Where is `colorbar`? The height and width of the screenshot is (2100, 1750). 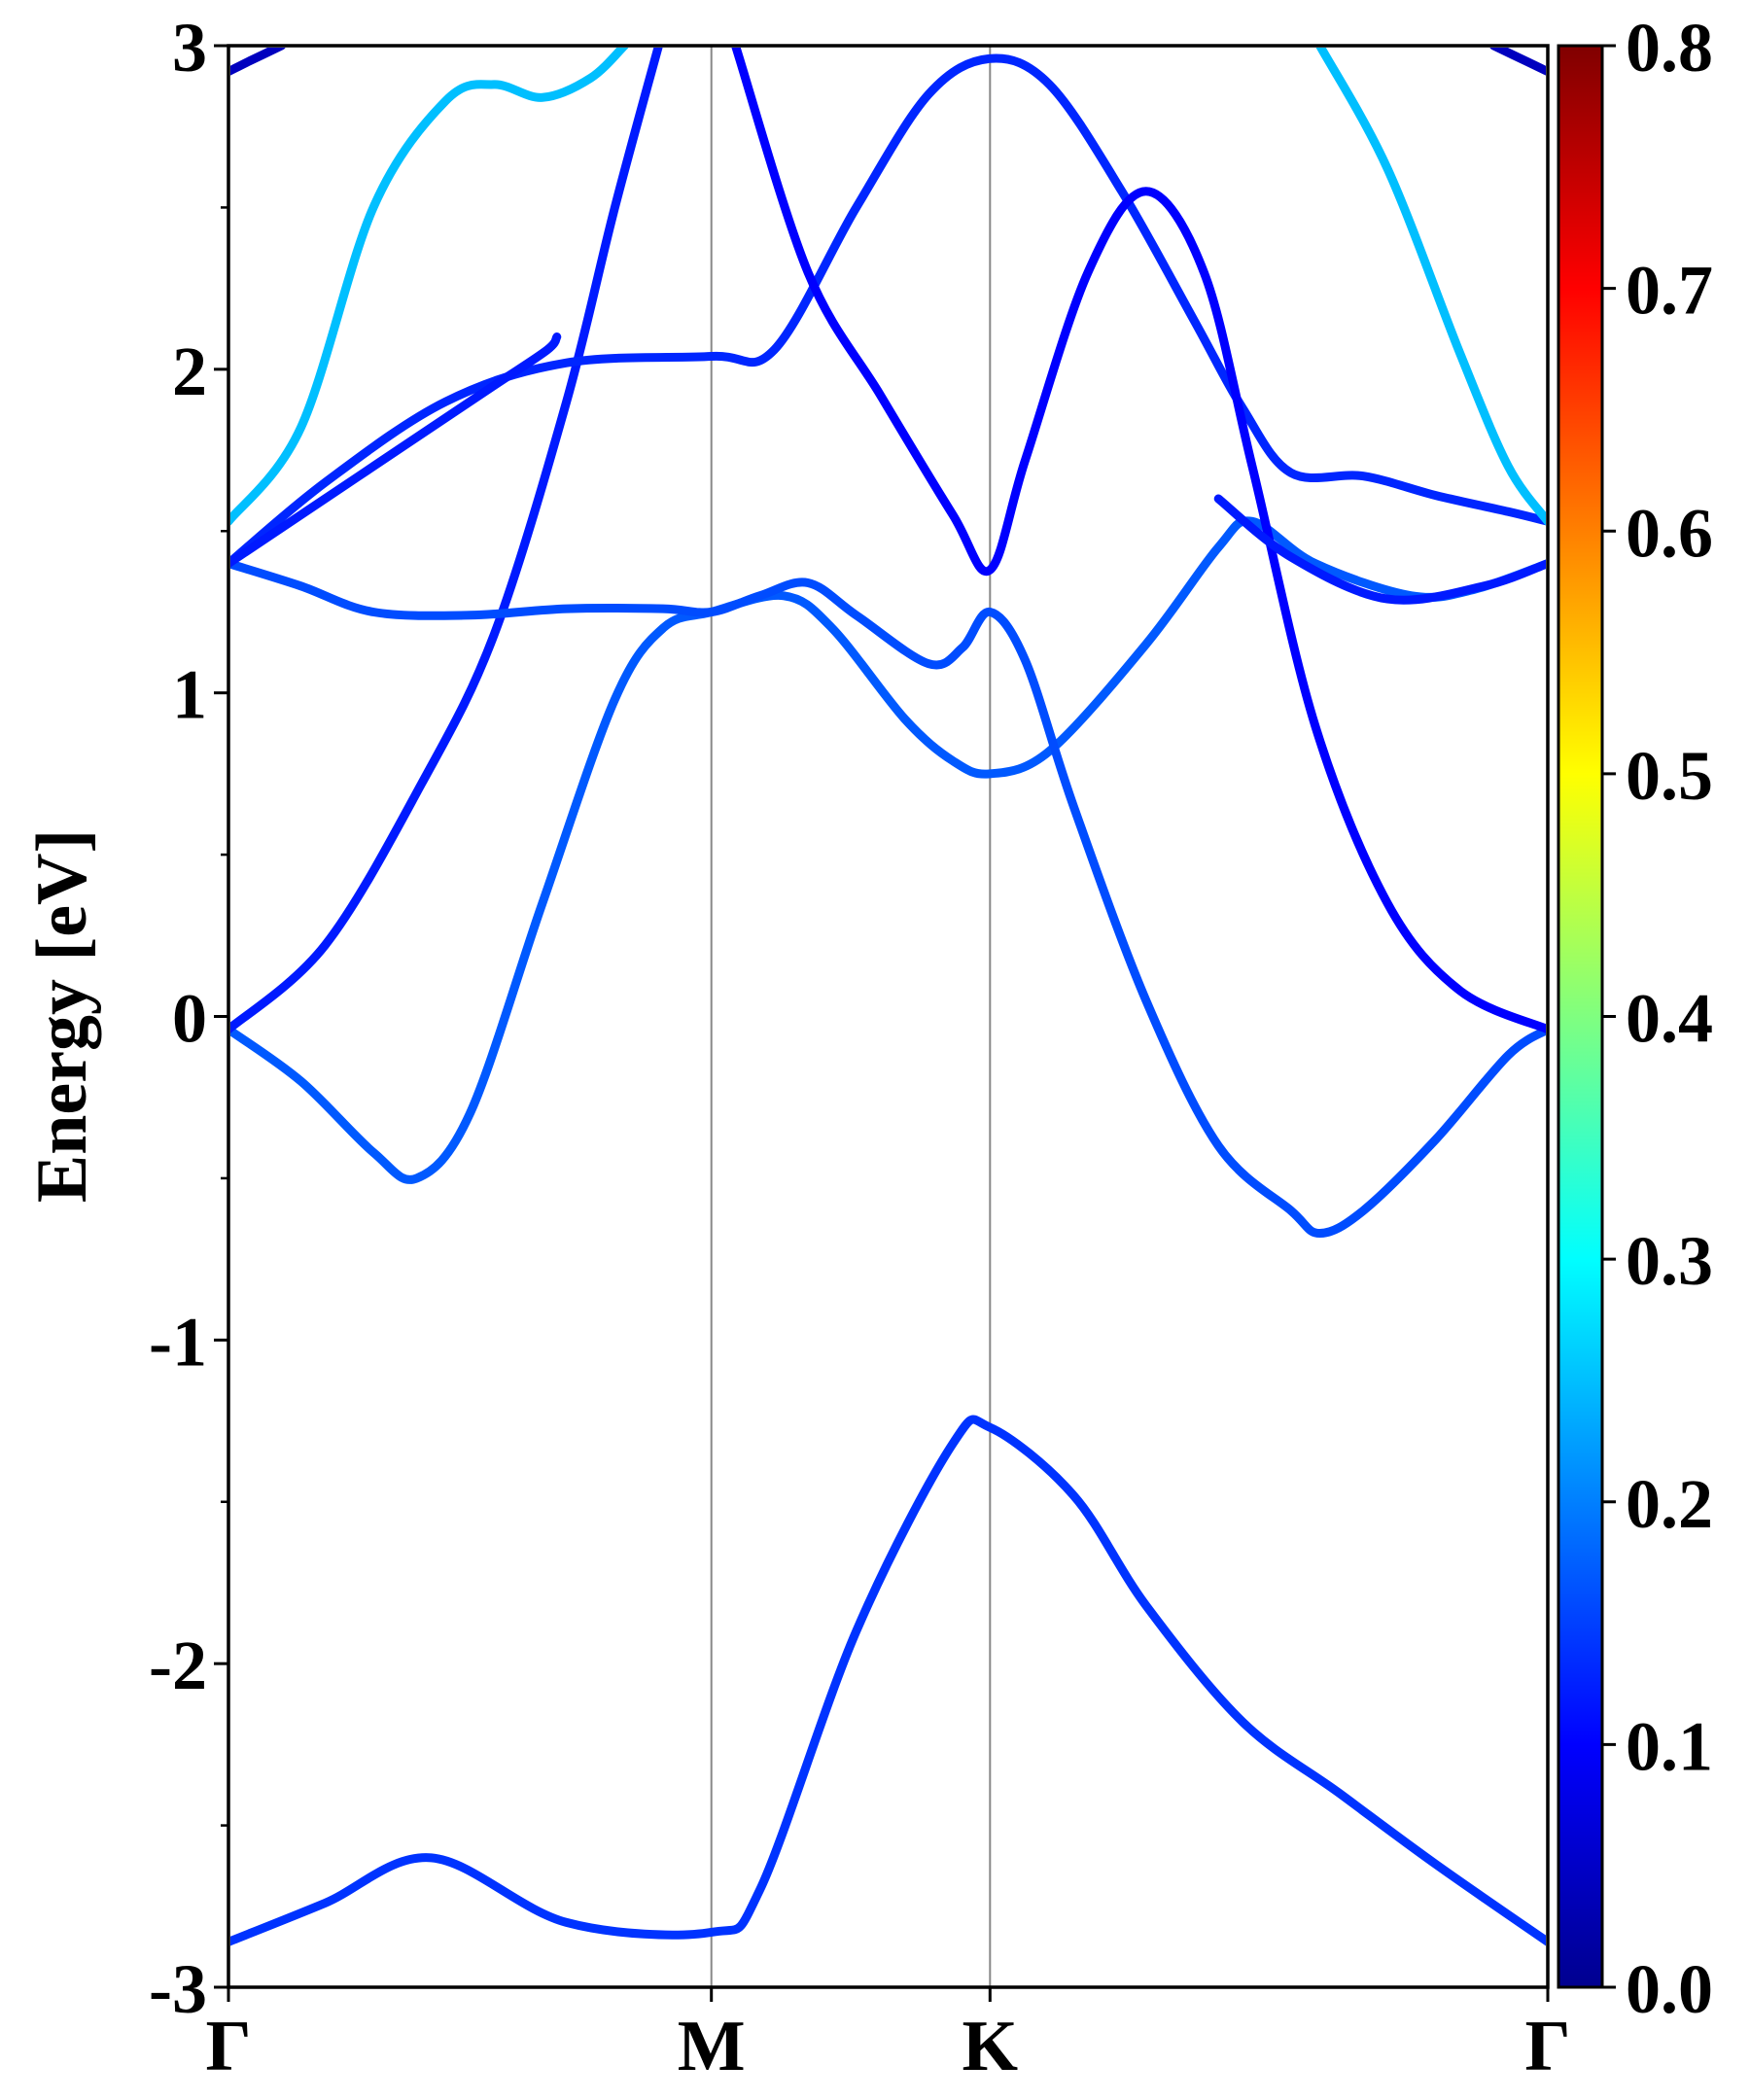 colorbar is located at coordinates (1580, 1016).